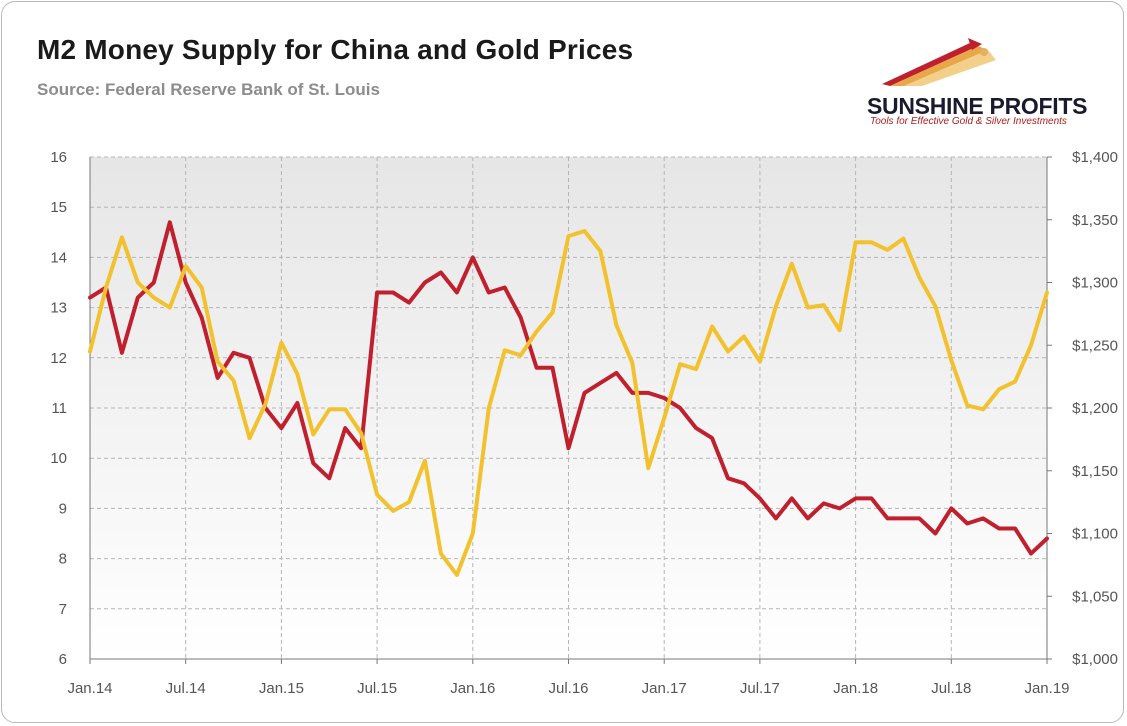  What do you see at coordinates (1095, 220) in the screenshot?
I see `y-right-tick-label: $1,350` at bounding box center [1095, 220].